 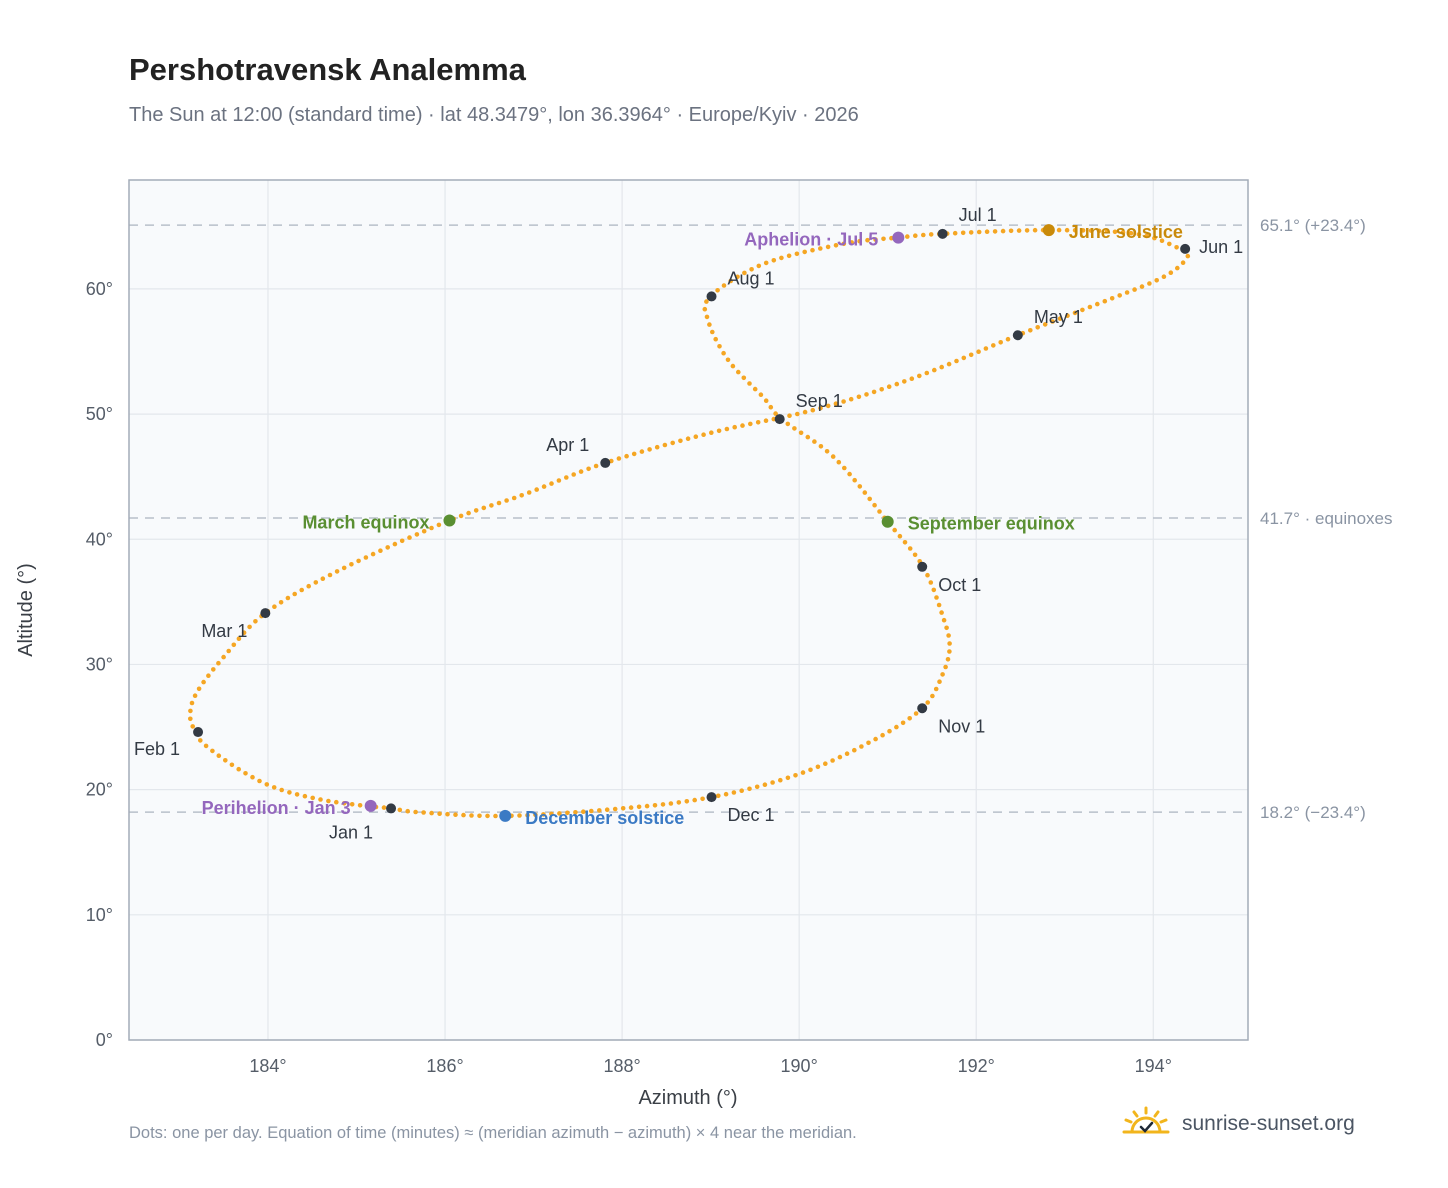 I want to click on brand-logo: sunrise-sunset.org, so click(x=1237, y=1124).